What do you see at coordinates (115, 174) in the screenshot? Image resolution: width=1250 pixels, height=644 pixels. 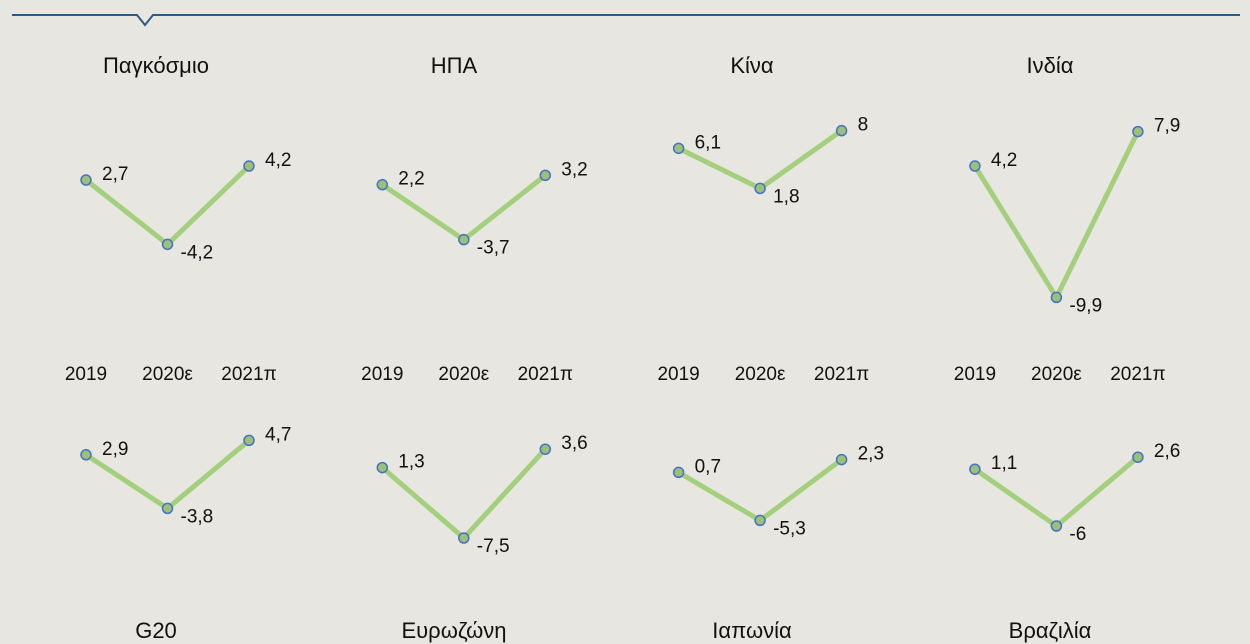 I see `data-label: 2,7` at bounding box center [115, 174].